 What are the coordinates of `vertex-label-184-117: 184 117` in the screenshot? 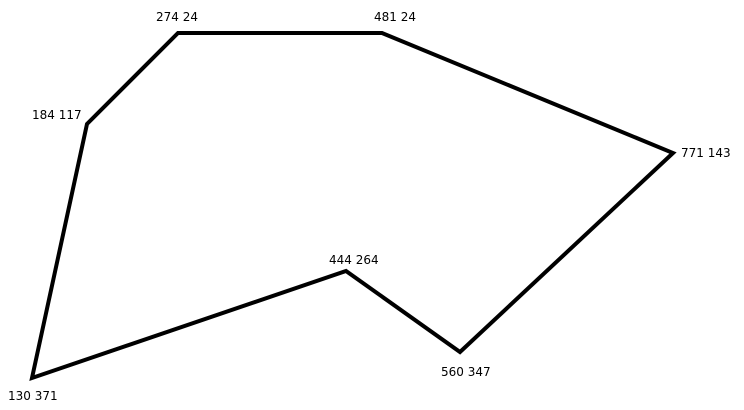 It's located at (57, 115).